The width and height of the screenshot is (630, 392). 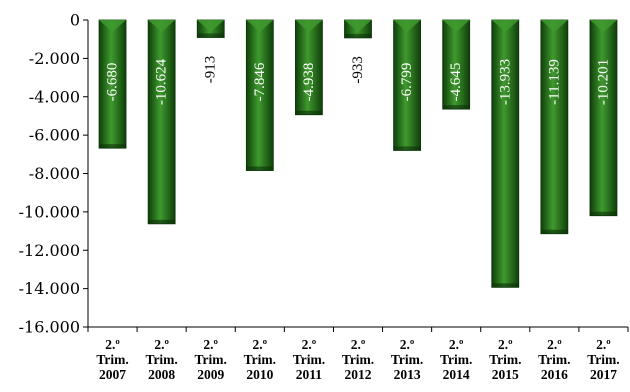 What do you see at coordinates (49, 327) in the screenshot?
I see `y-tick-label: -16.000` at bounding box center [49, 327].